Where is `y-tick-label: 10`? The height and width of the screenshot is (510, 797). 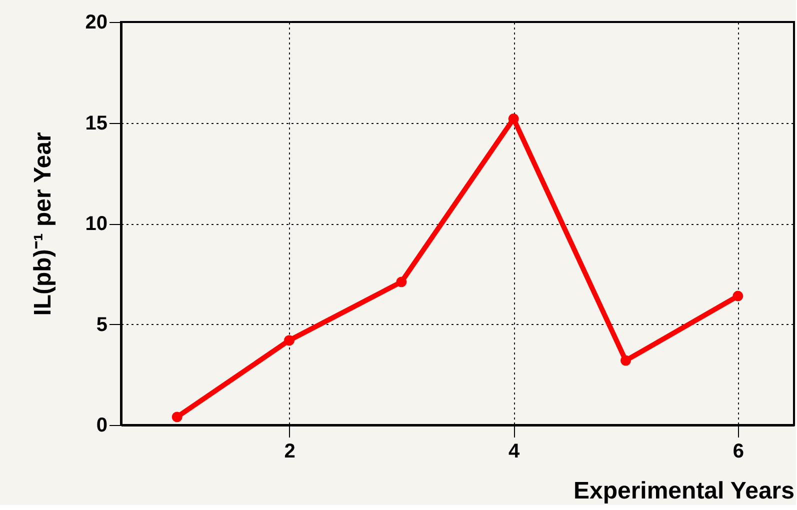
y-tick-label: 10 is located at coordinates (96, 224).